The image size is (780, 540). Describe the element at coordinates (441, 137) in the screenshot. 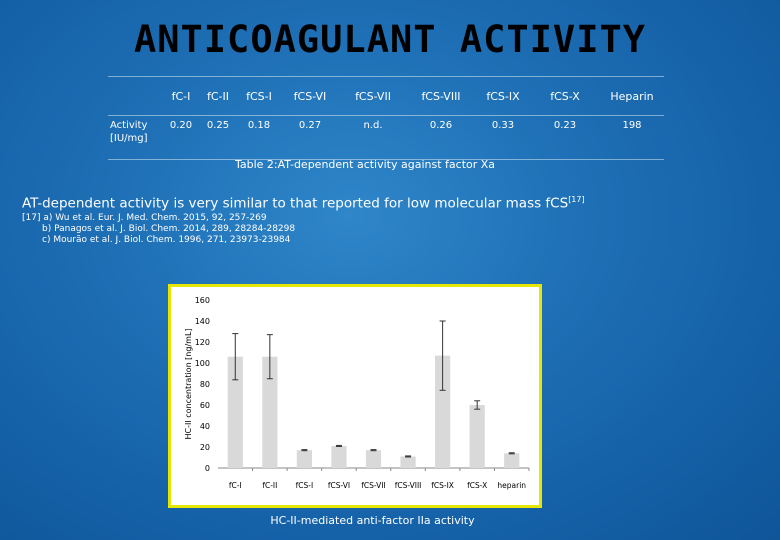

I see `table-cell: 0.26` at that location.